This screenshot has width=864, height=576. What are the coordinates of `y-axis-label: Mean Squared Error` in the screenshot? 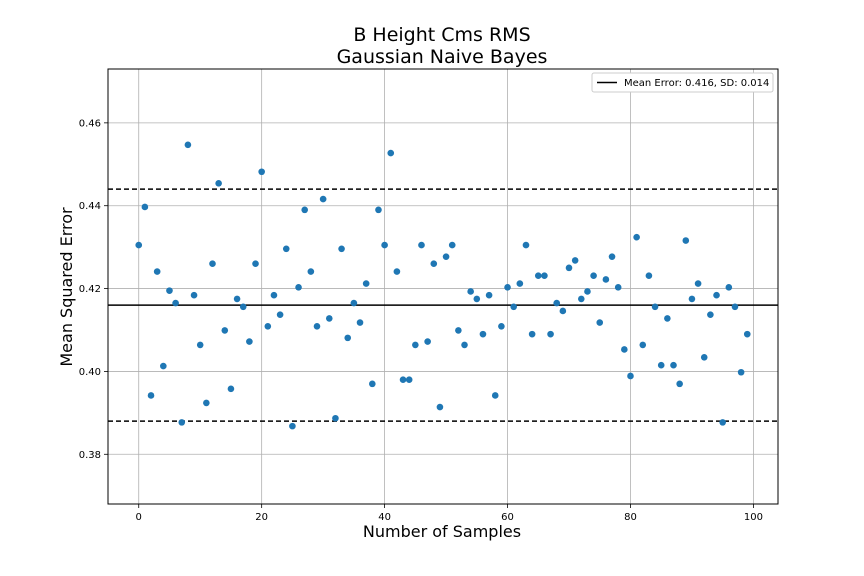 It's located at (66, 287).